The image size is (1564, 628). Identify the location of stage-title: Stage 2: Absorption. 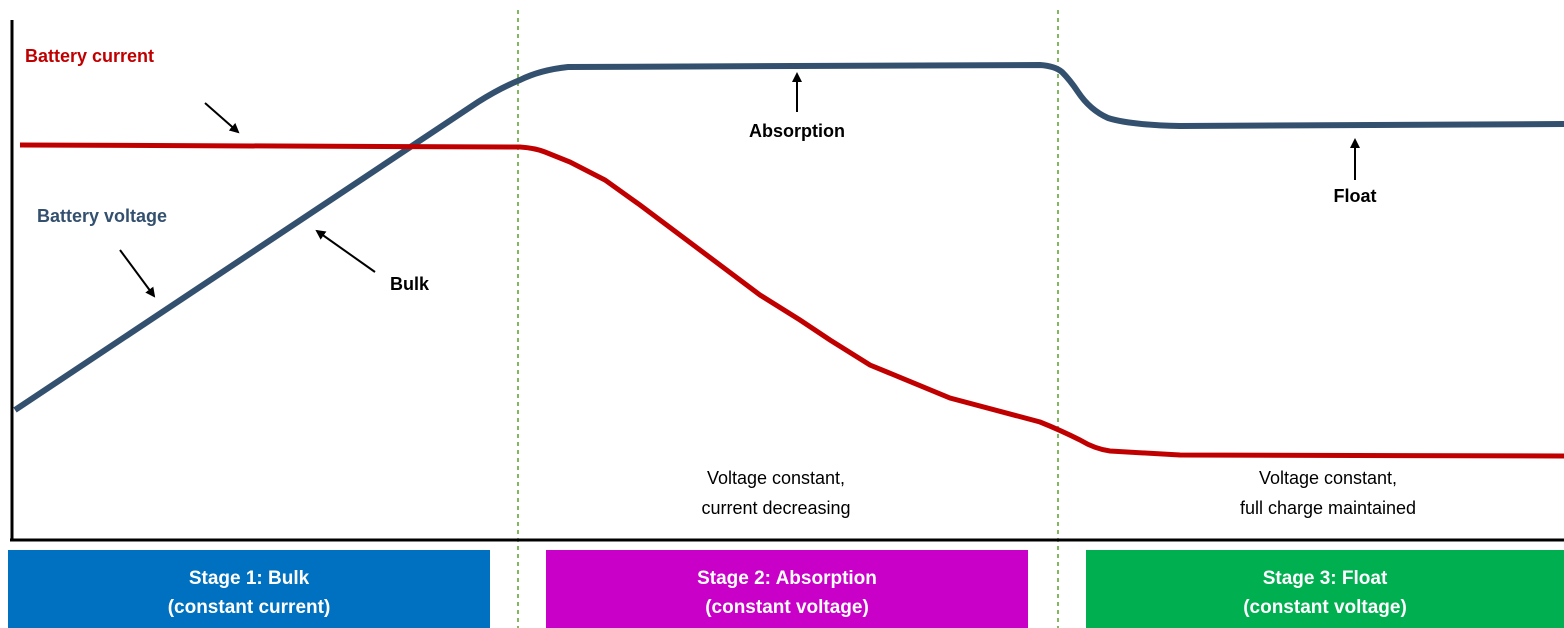
(787, 578).